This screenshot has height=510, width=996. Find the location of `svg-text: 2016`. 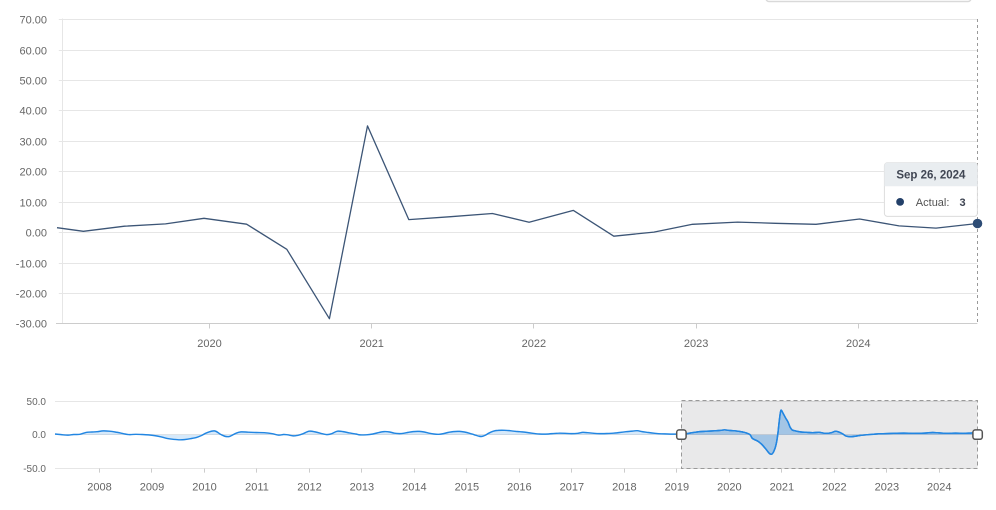

svg-text: 2016 is located at coordinates (519, 488).